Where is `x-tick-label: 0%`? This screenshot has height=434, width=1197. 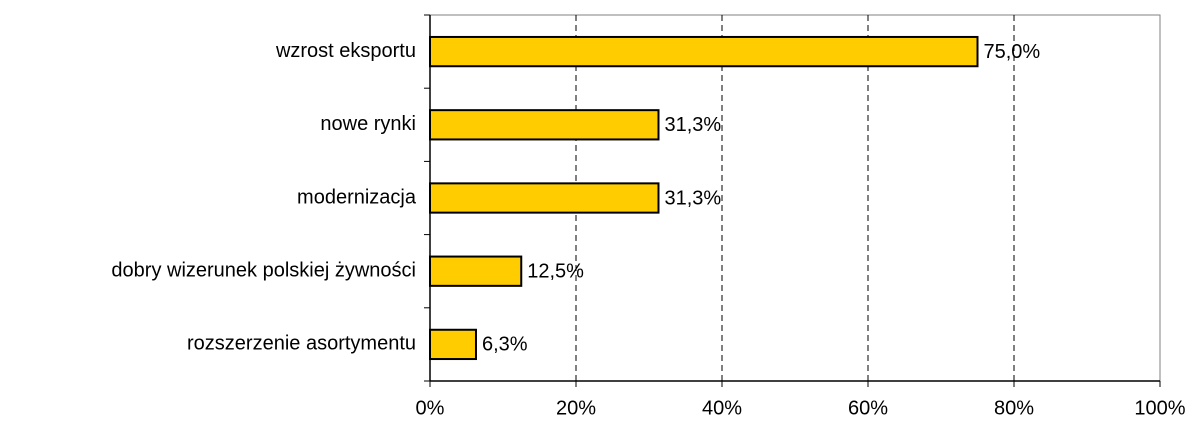
x-tick-label: 0% is located at coordinates (430, 408).